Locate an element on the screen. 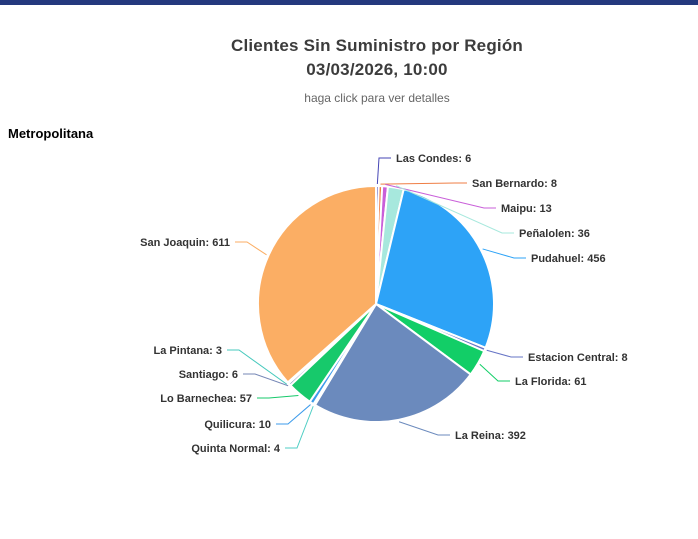 Image resolution: width=698 pixels, height=539 pixels. slice-label-san-bernardo: San Bernardo: 8 is located at coordinates (514, 184).